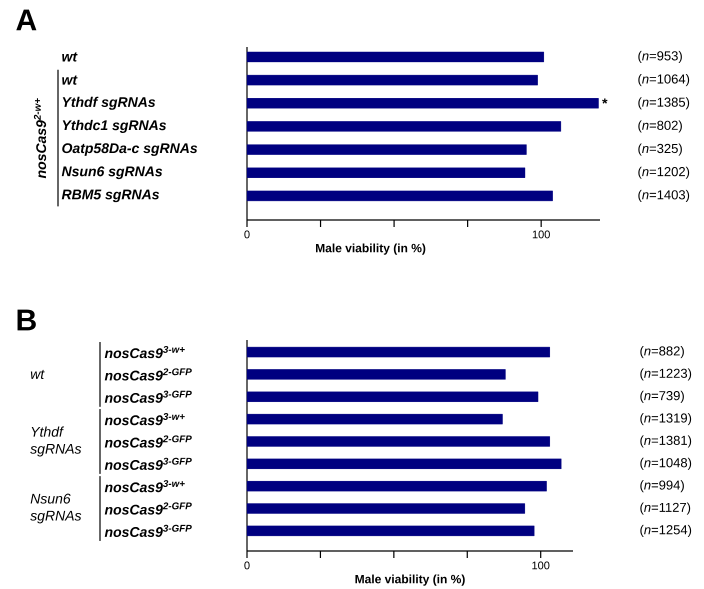 This screenshot has height=589, width=704. I want to click on y-tick-label: RBM5 sgRNAs, so click(111, 196).